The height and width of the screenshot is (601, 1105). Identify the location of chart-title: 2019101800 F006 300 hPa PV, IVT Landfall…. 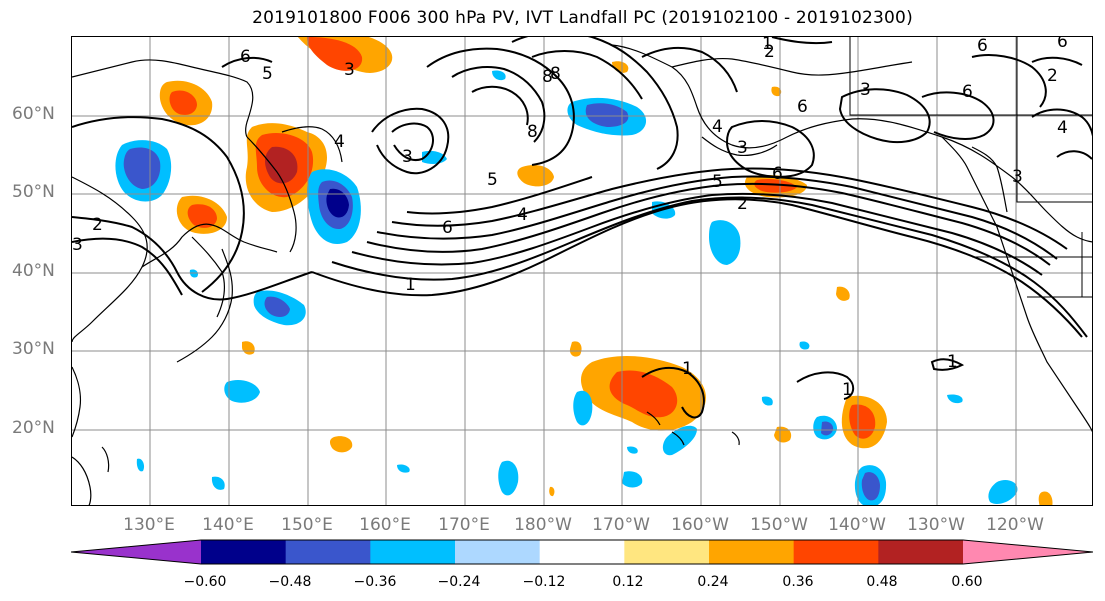
(582, 18).